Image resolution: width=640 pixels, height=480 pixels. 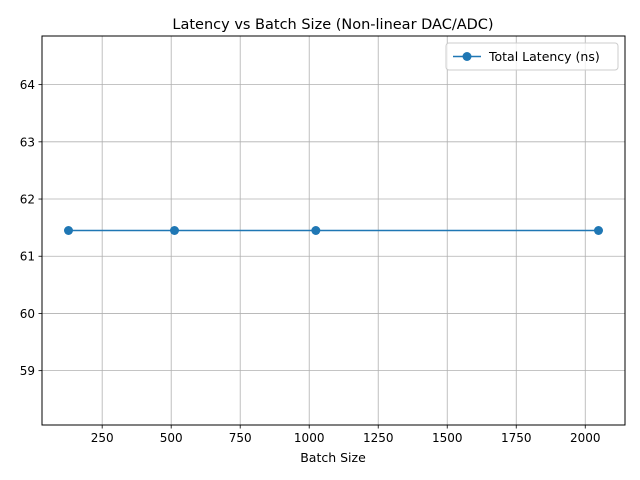 What do you see at coordinates (102, 438) in the screenshot?
I see `x-tick-label: 250` at bounding box center [102, 438].